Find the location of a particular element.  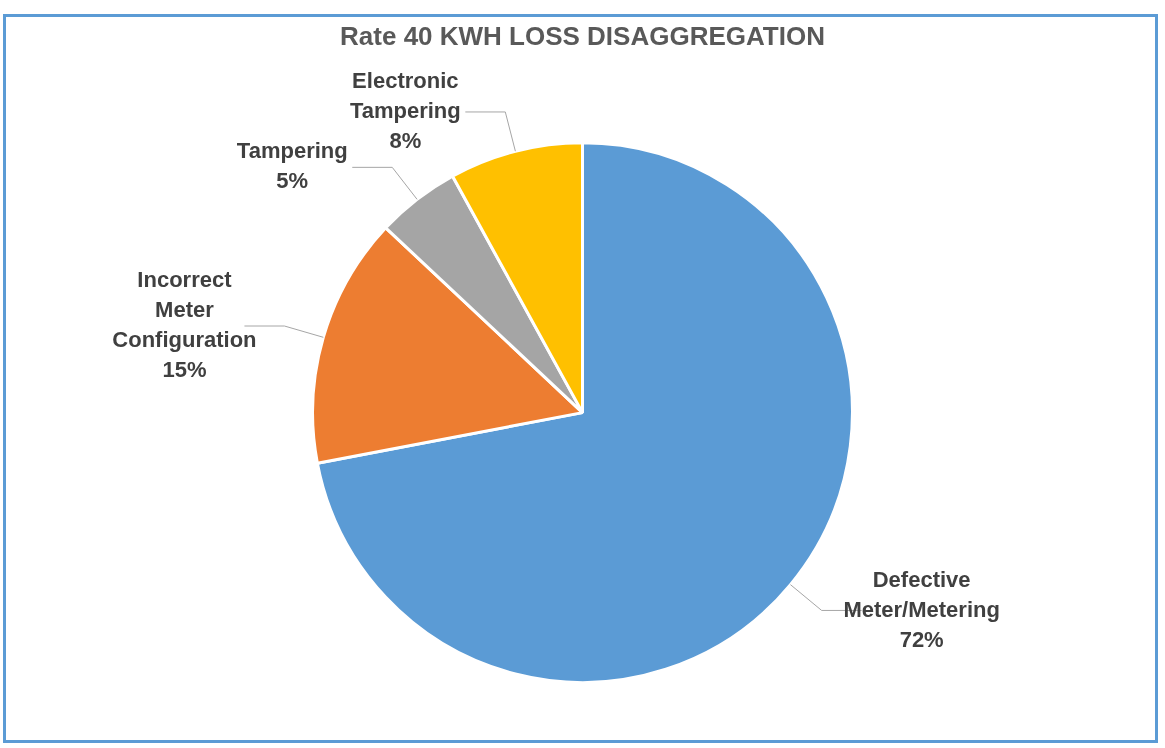

slice-label: Incorrect Meter Configuration is located at coordinates (184, 310).